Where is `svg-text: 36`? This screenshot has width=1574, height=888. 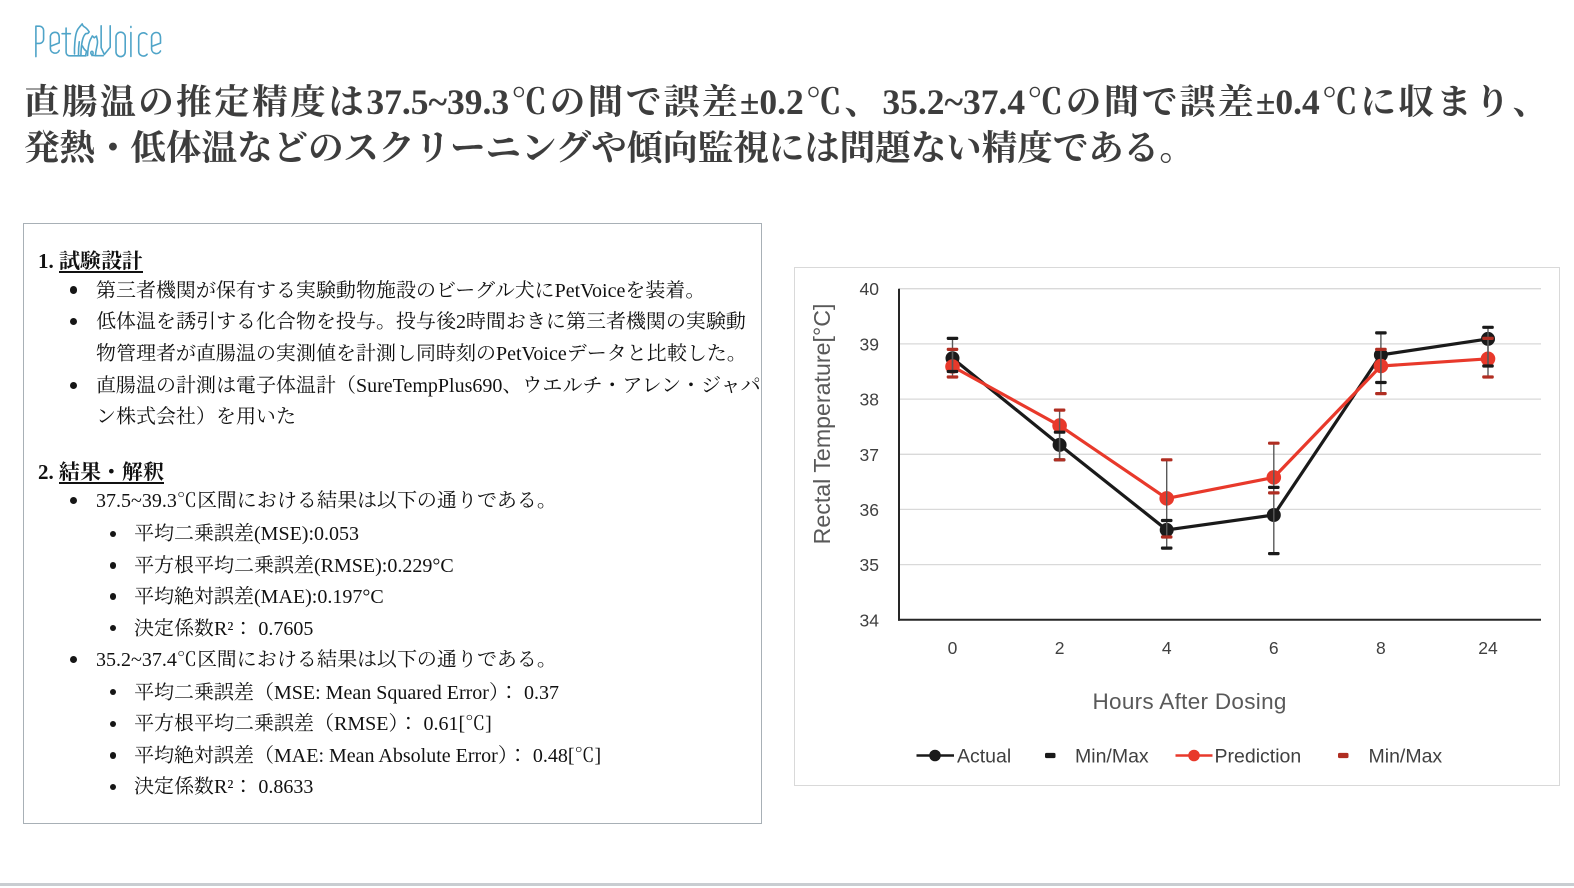 svg-text: 36 is located at coordinates (869, 509).